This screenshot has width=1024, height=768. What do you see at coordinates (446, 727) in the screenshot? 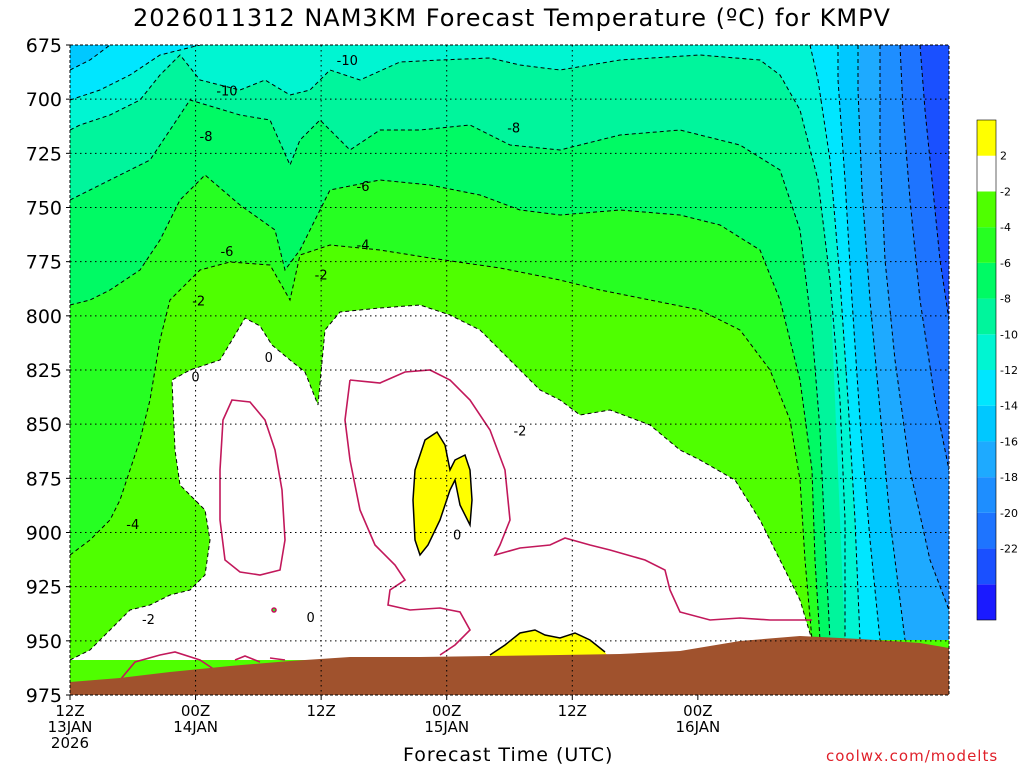
I see `x-tick-label: 15JAN` at bounding box center [446, 727].